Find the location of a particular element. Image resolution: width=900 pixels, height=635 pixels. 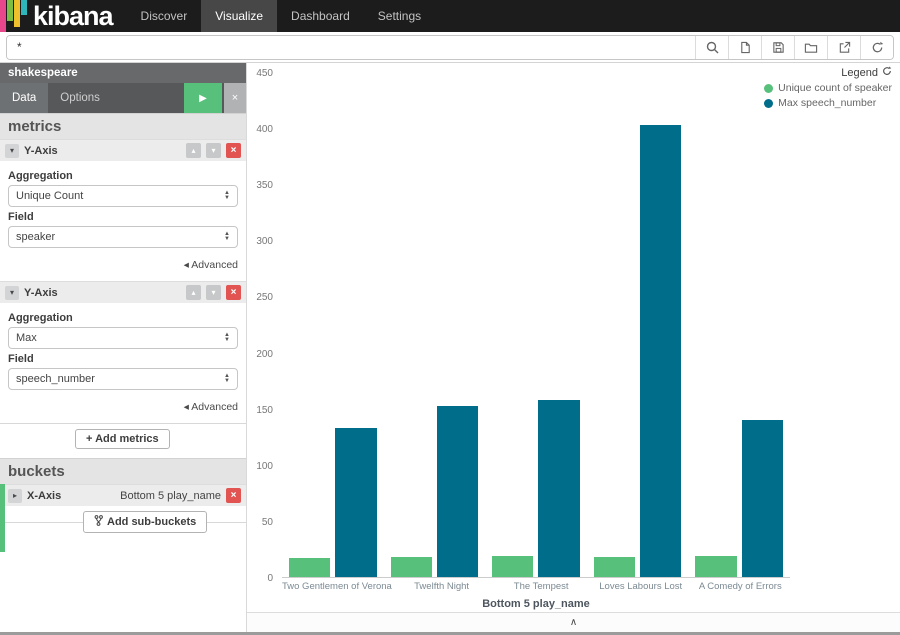

fork-icon is located at coordinates (98, 522).